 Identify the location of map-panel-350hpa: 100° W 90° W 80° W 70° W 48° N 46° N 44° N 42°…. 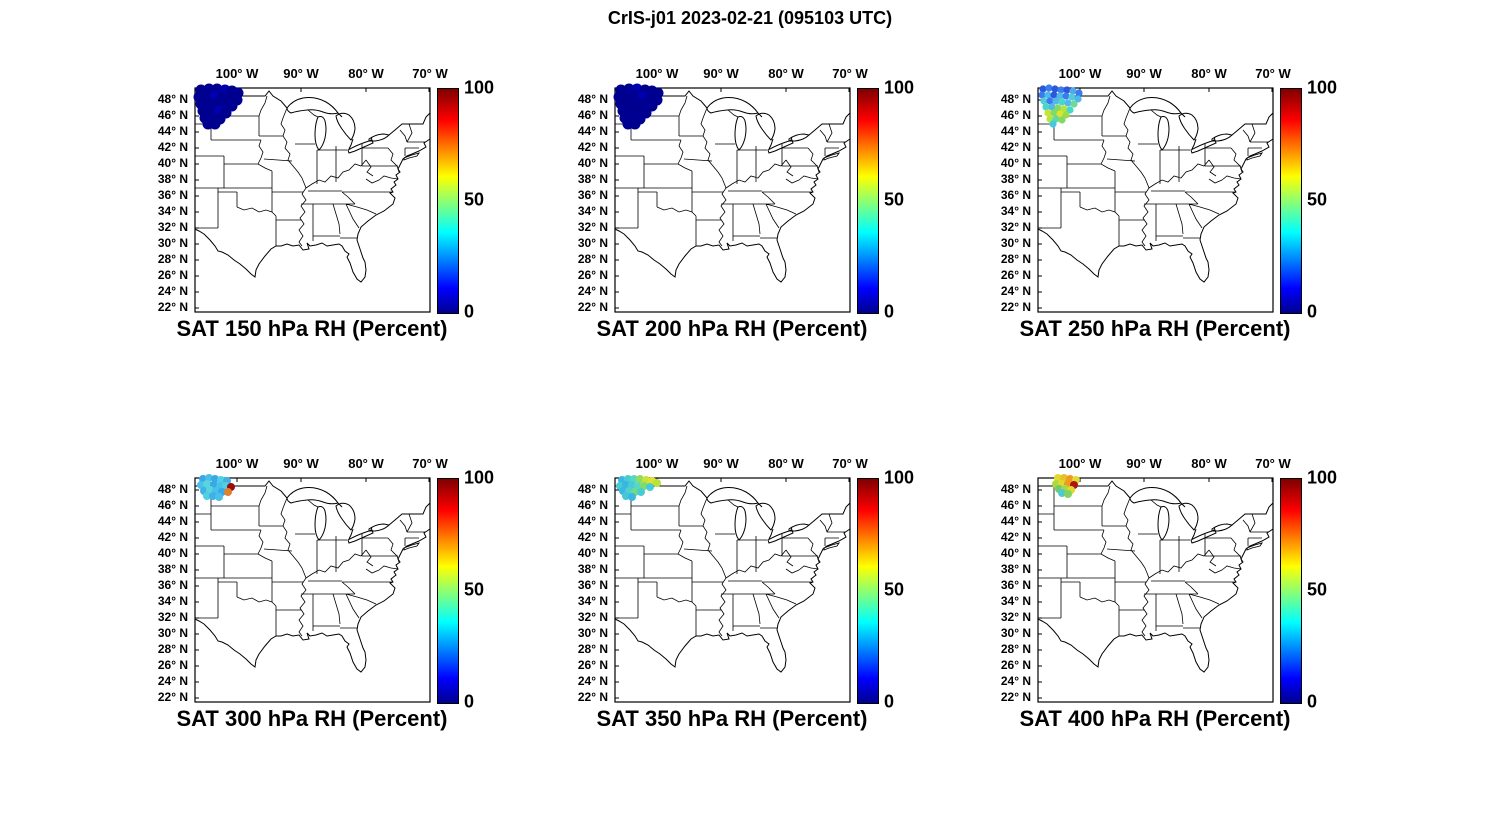
(750, 583).